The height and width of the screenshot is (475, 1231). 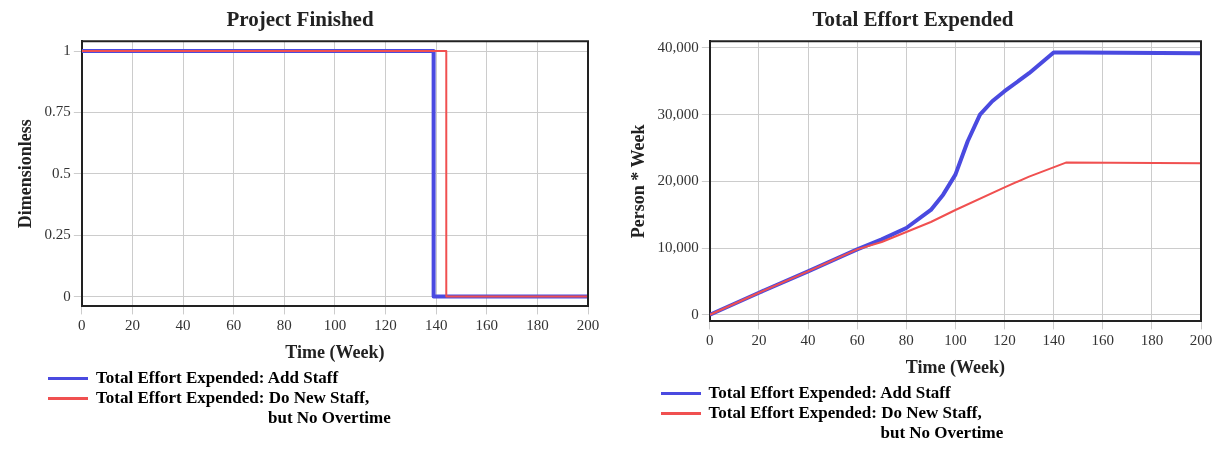 I want to click on y-tick-label: 0.75, so click(x=57, y=111).